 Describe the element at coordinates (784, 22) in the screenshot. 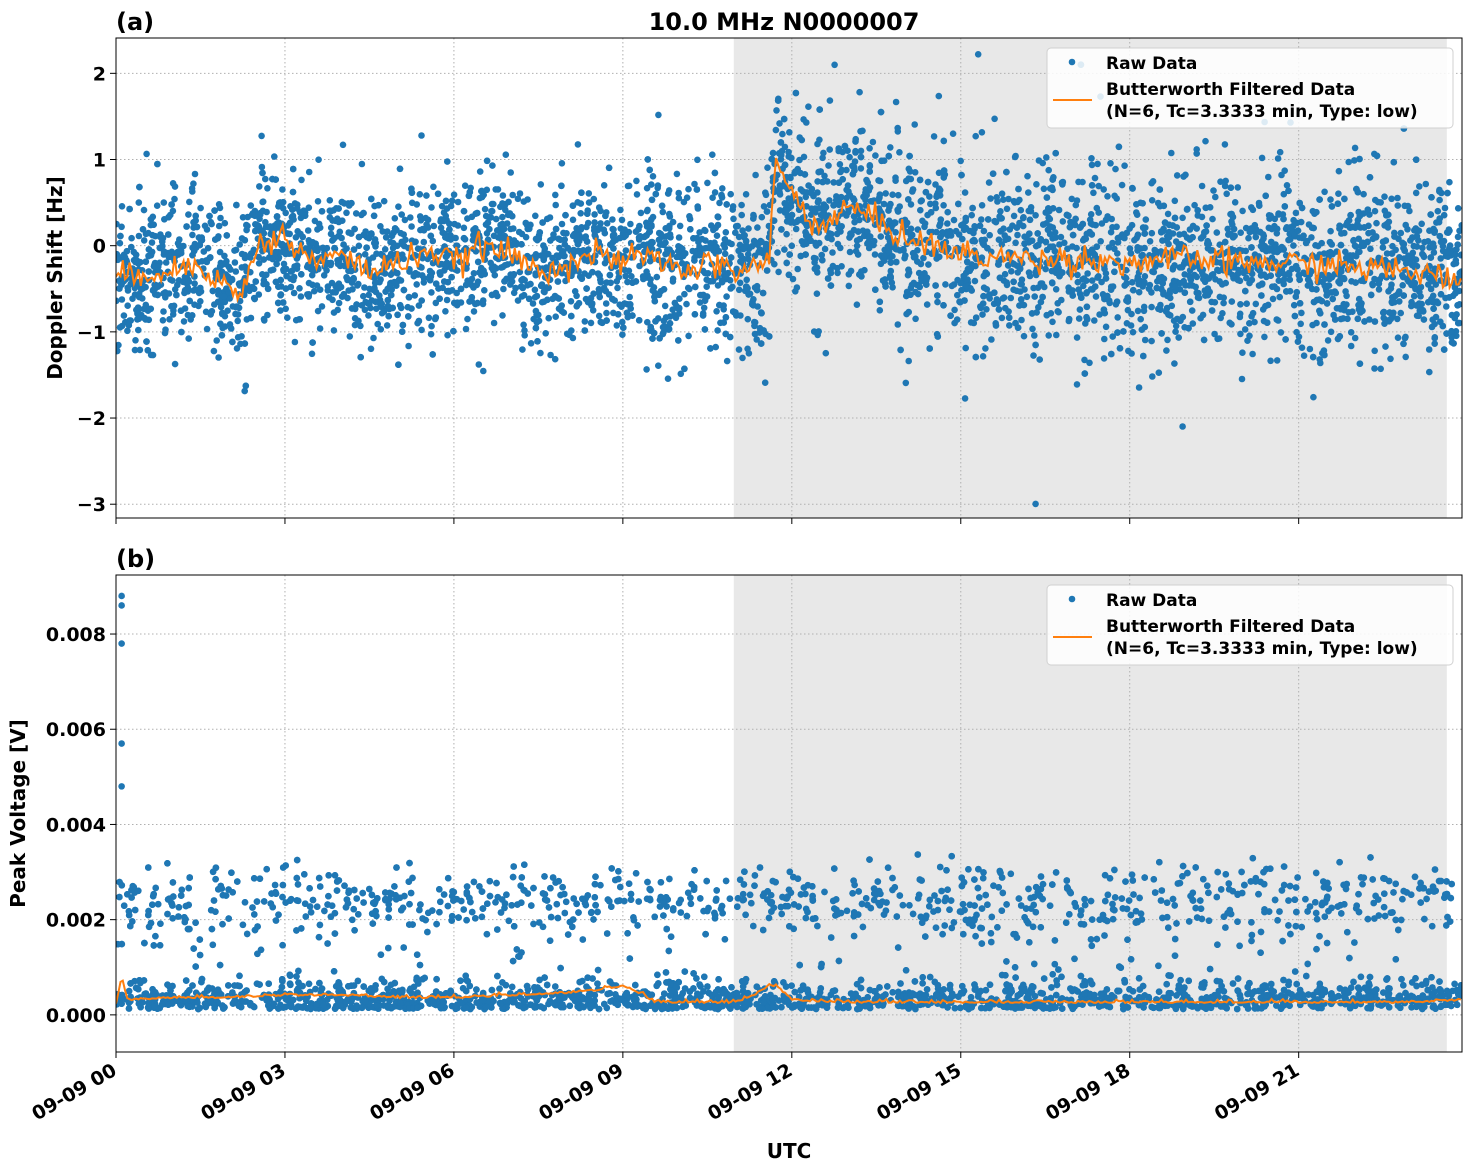

I see `figure-title: 10.0 MHz N0000007` at that location.